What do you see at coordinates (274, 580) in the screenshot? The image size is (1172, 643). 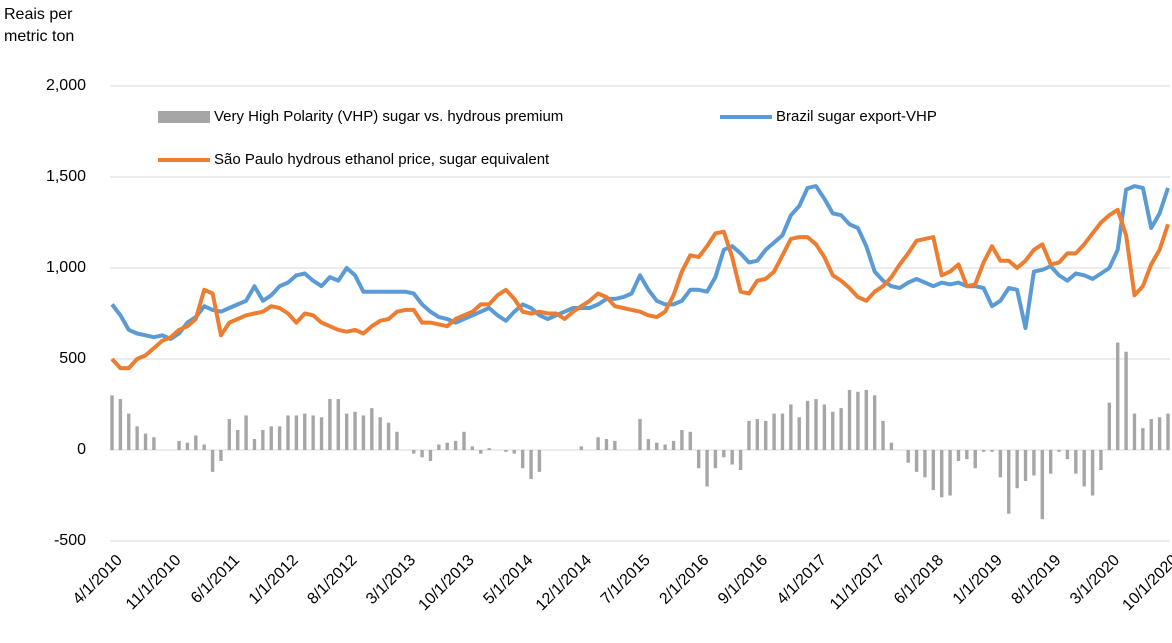 I see `x-tick-label: 1/1/2012` at bounding box center [274, 580].